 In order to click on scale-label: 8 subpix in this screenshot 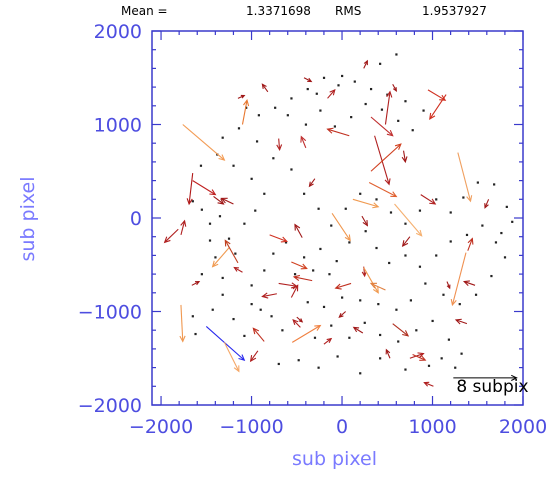, I will do `click(492, 387)`.